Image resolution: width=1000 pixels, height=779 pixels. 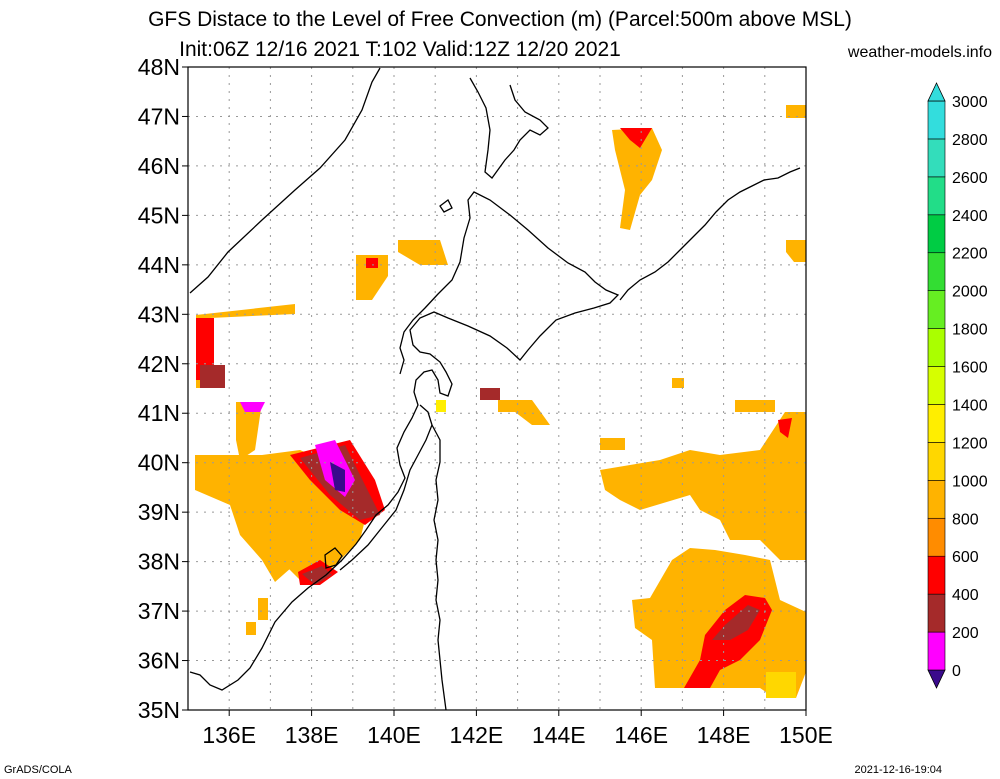 What do you see at coordinates (970, 292) in the screenshot?
I see `colorbar-label: 2000` at bounding box center [970, 292].